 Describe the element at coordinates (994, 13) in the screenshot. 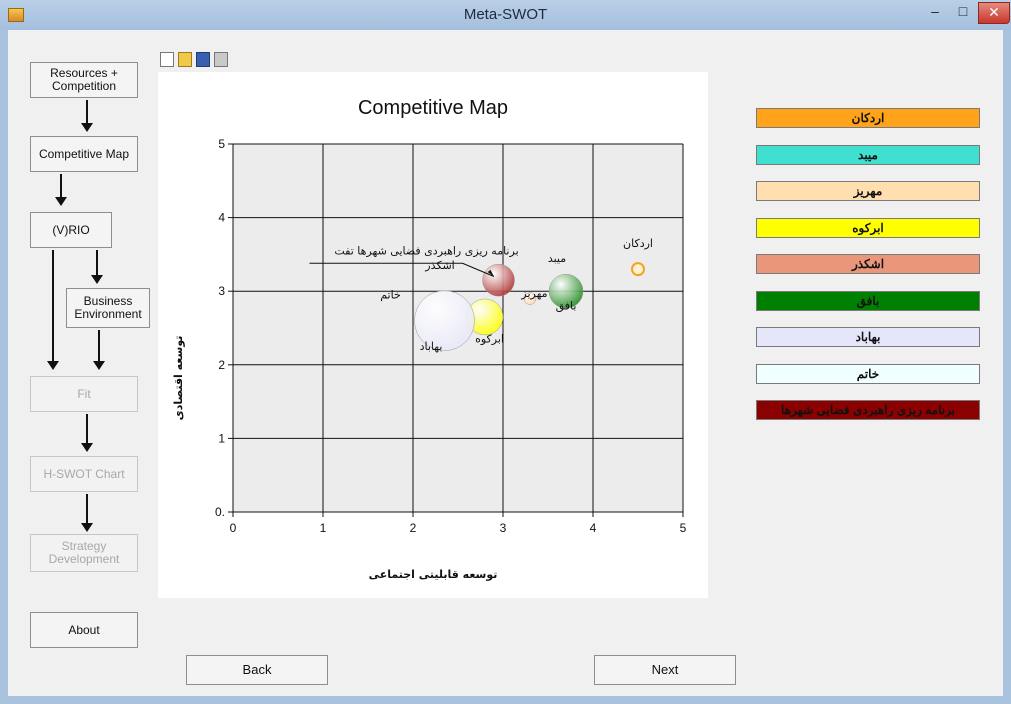

I see `close-button: ✕` at that location.